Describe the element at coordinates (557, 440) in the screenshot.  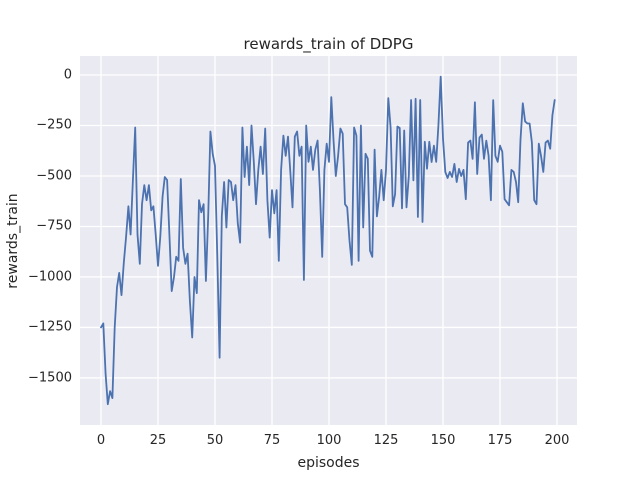
I see `x-tick-label: 200` at that location.